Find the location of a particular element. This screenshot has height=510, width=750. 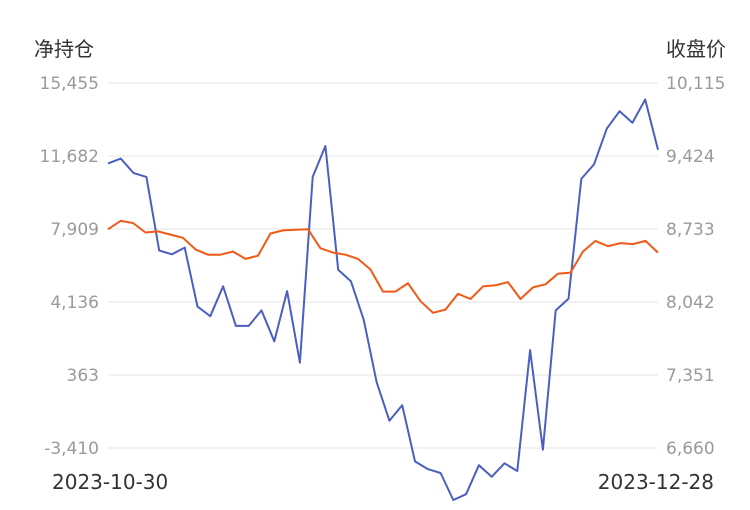

left-axis-title: 净持仓 is located at coordinates (64, 49).